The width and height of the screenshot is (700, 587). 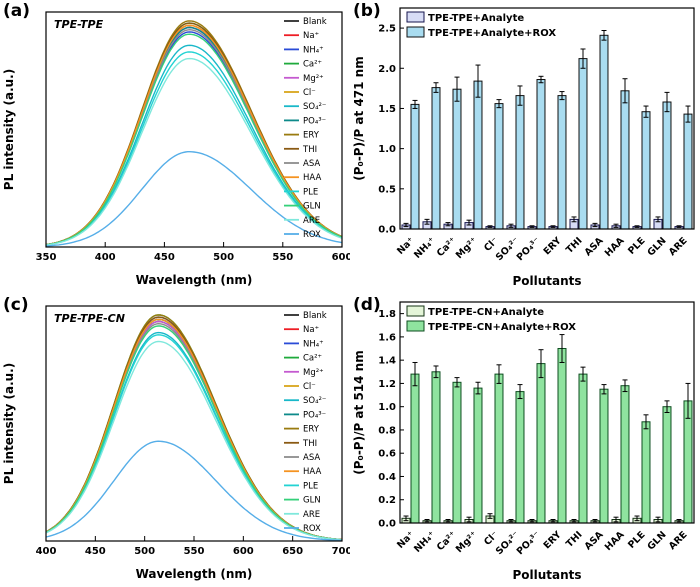 I want to click on y-tick-label: 1.8, so click(x=387, y=314).